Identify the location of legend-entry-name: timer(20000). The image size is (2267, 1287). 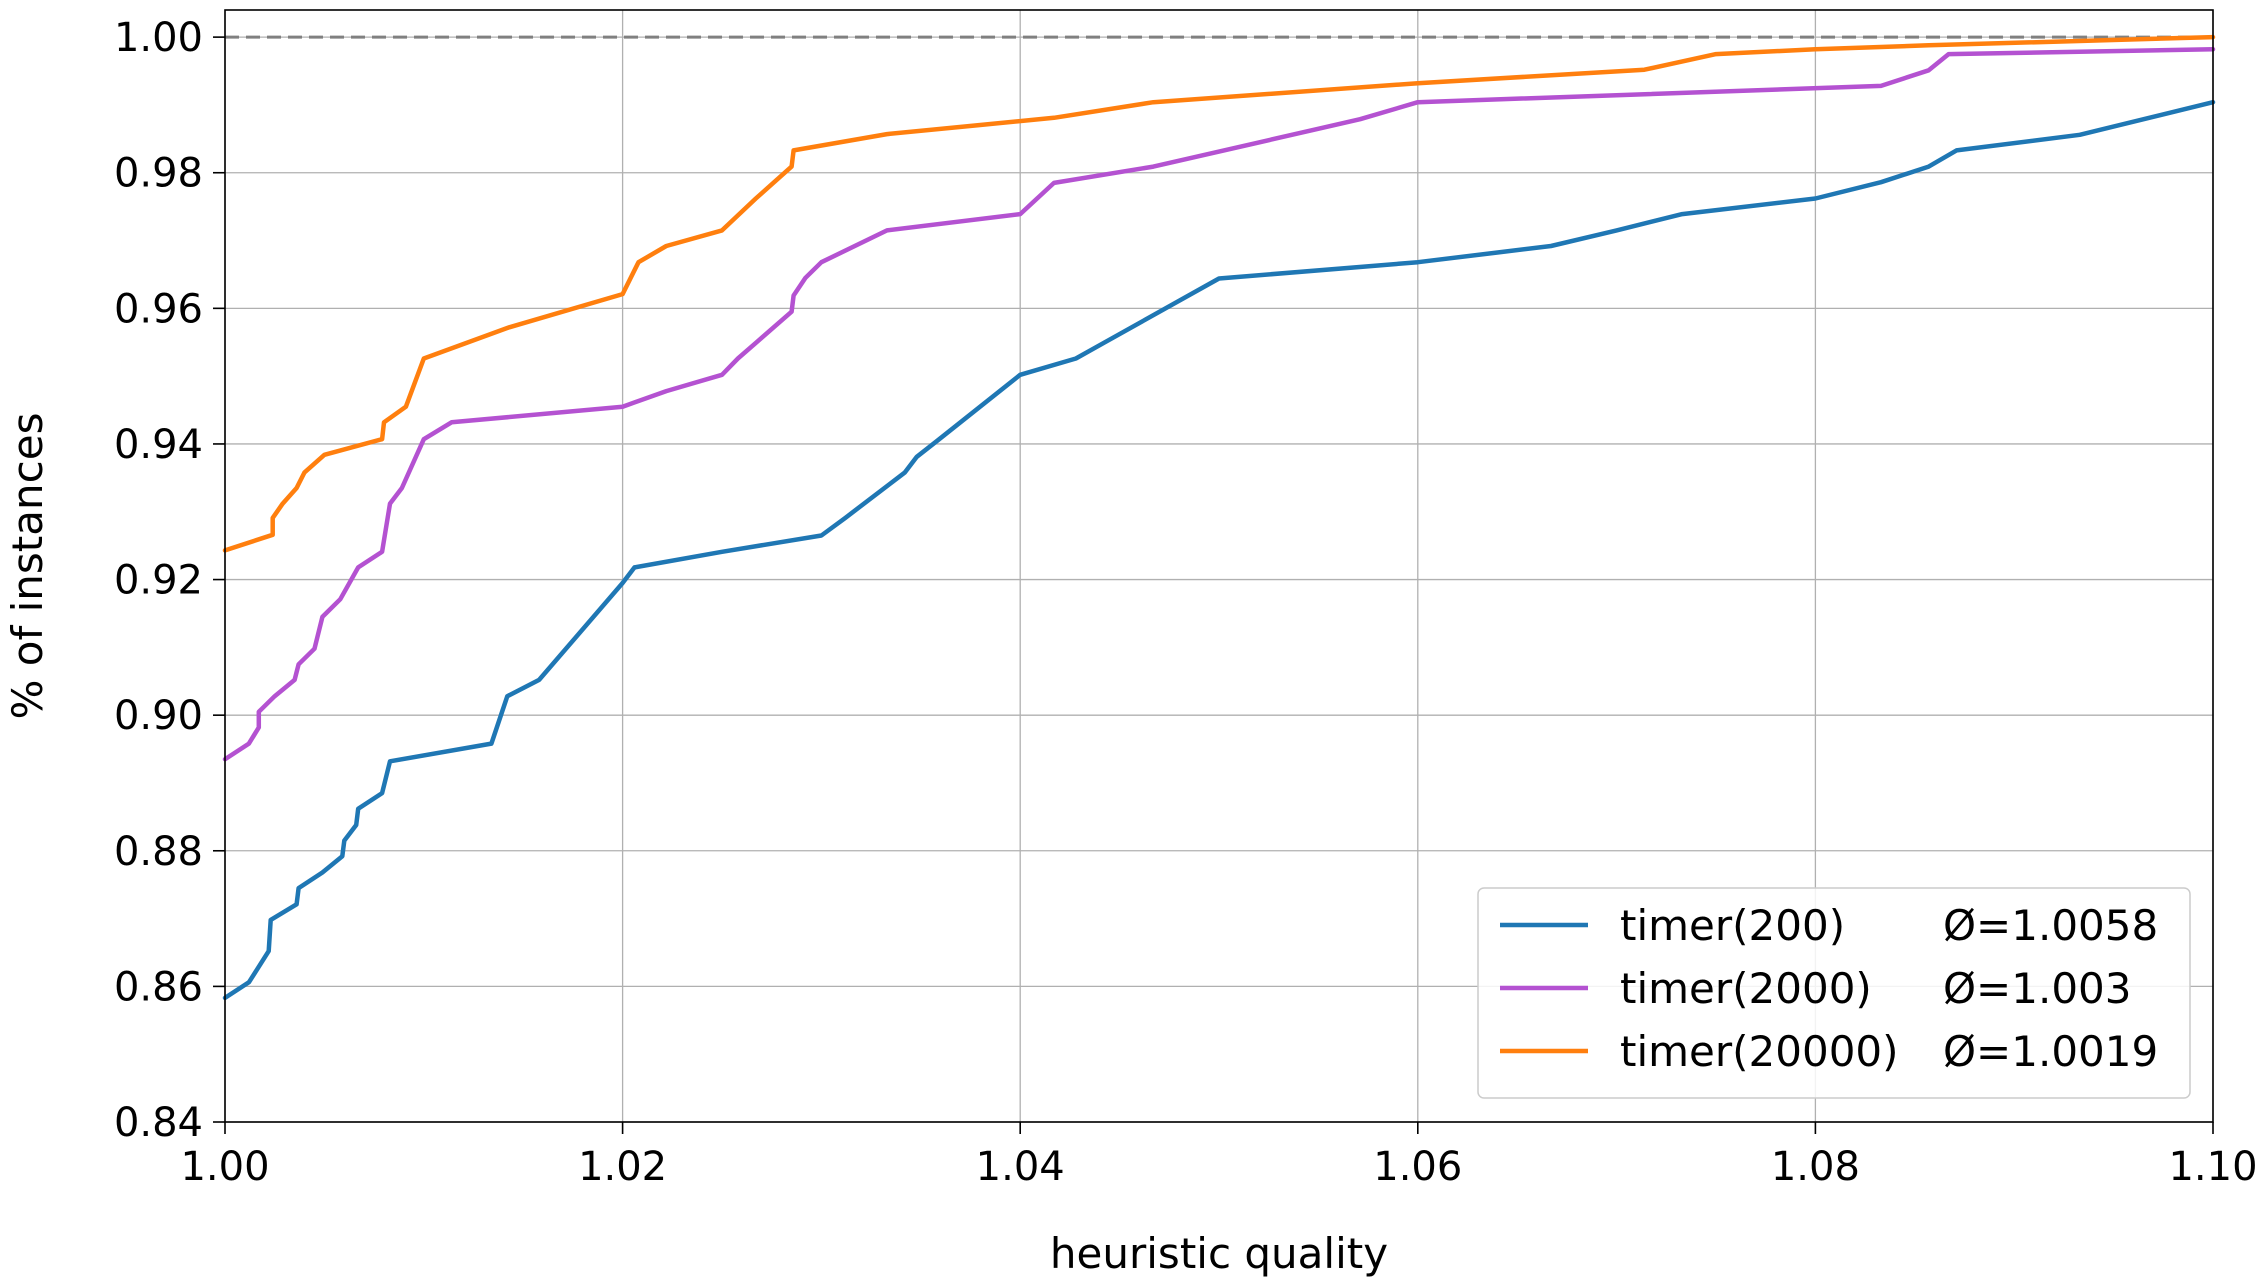
(1759, 1051).